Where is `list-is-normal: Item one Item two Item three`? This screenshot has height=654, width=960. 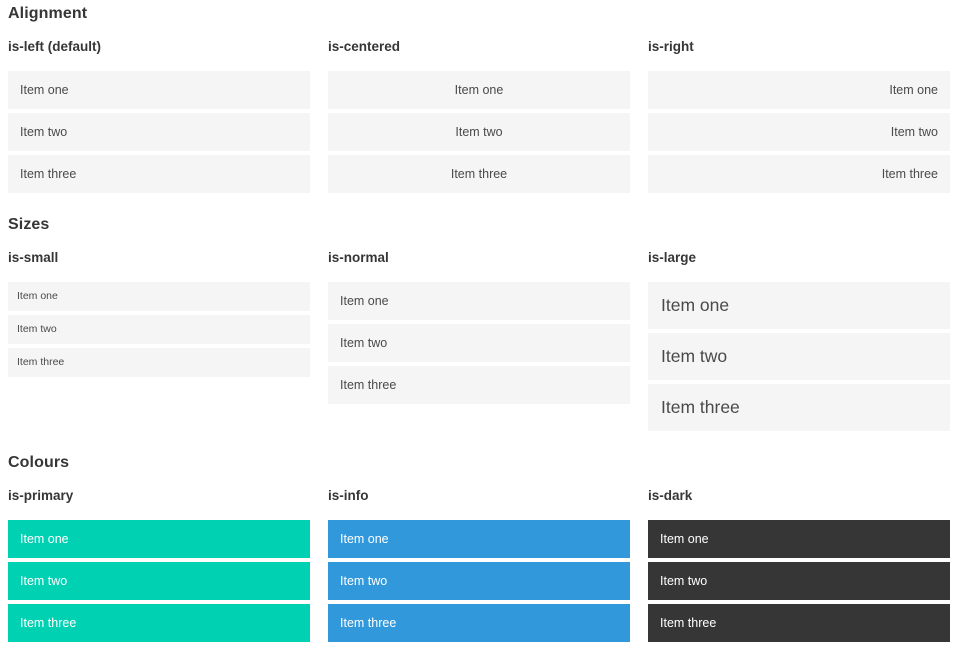
list-is-normal: Item one Item two Item three is located at coordinates (479, 343).